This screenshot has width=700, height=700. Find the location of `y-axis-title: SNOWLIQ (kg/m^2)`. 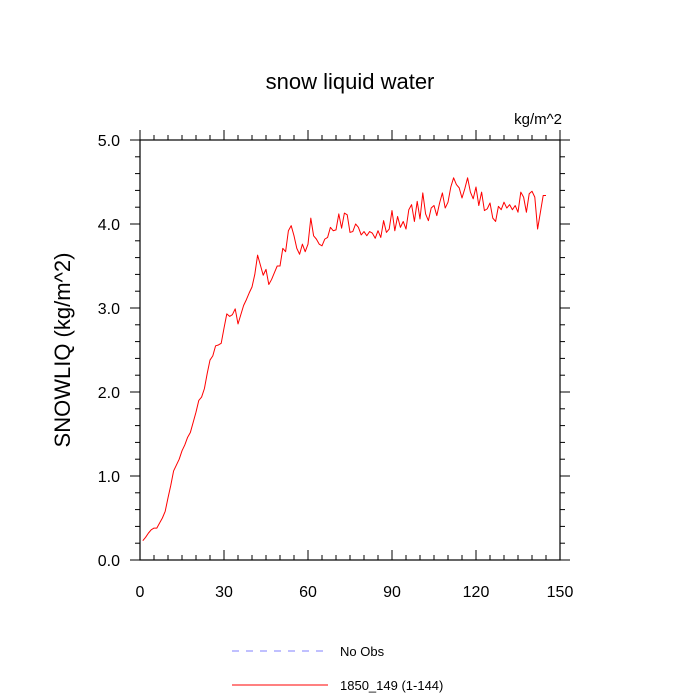

y-axis-title: SNOWLIQ (kg/m^2) is located at coordinates (62, 350).